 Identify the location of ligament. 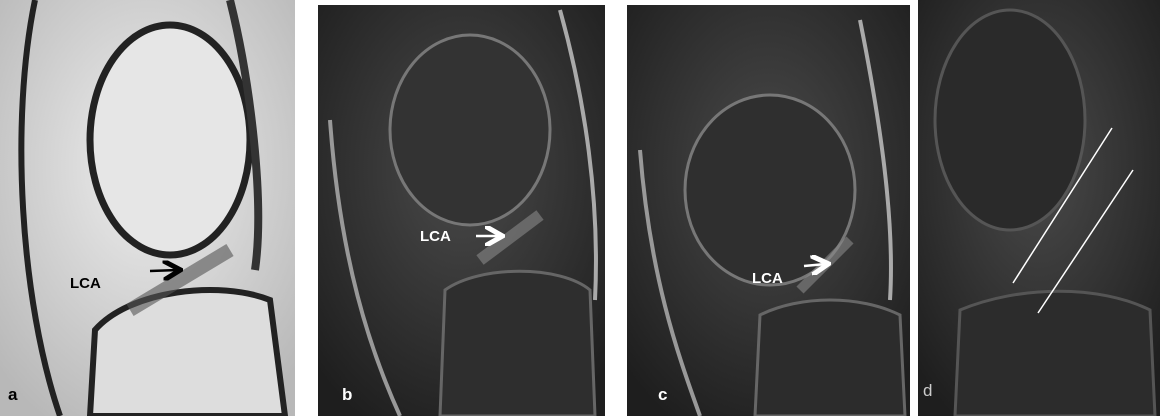
(510, 237).